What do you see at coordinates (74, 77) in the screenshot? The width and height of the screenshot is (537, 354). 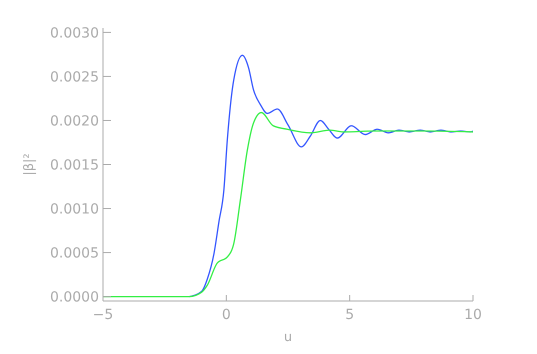 I see `y-tick-label: 0.0025` at bounding box center [74, 77].